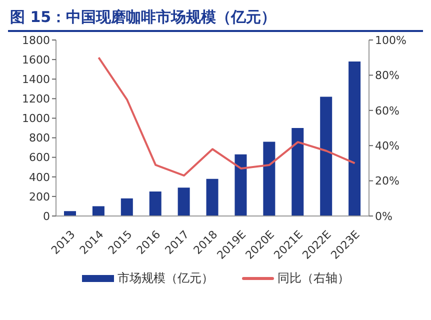 The image size is (431, 320). What do you see at coordinates (36, 119) in the screenshot?
I see `y-tick-label: 1000` at bounding box center [36, 119].